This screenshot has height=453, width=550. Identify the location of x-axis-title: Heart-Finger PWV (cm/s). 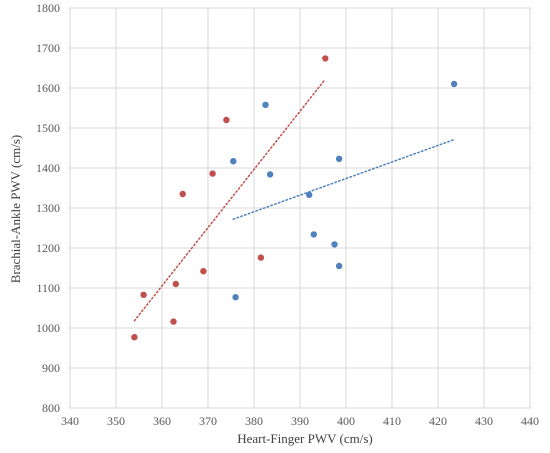
(305, 438).